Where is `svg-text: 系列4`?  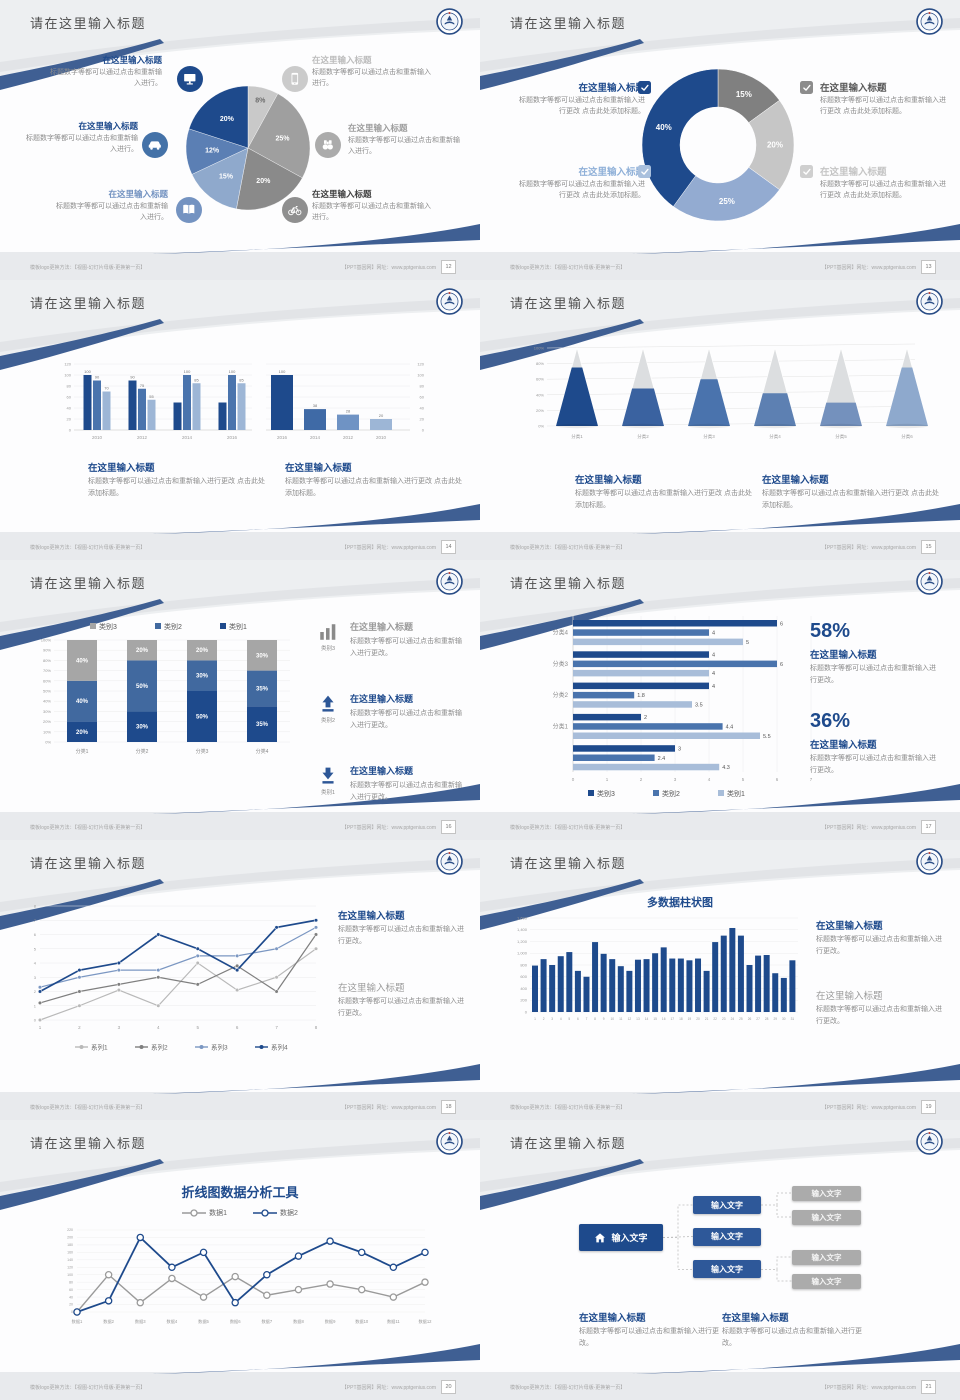
svg-text: 系列4 is located at coordinates (279, 1047).